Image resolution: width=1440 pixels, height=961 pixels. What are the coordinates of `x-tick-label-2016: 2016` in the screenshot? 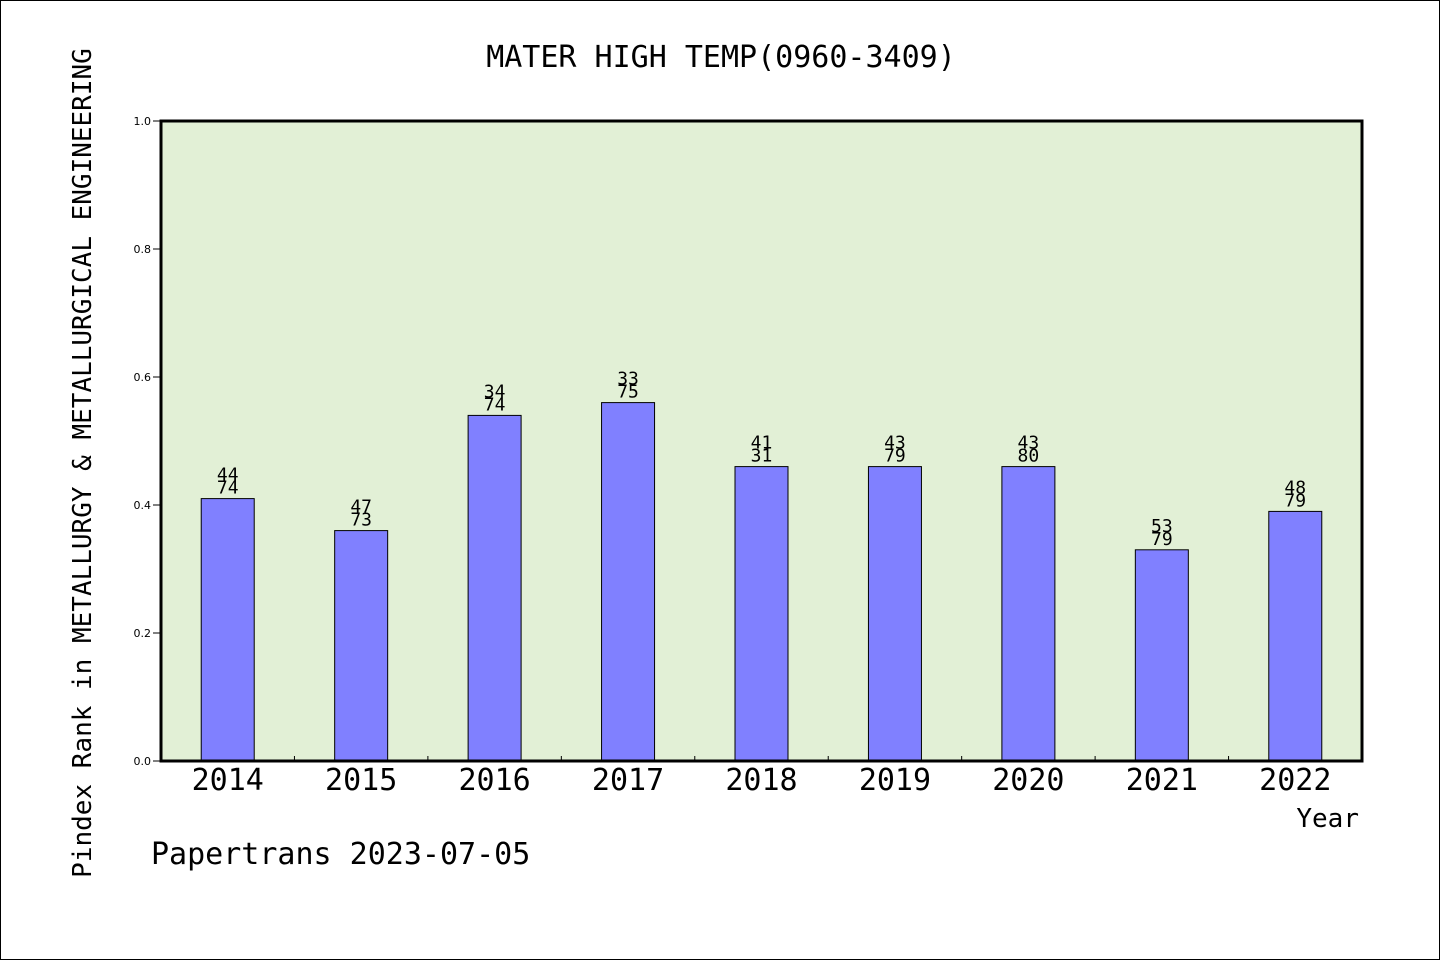 It's located at (494, 780).